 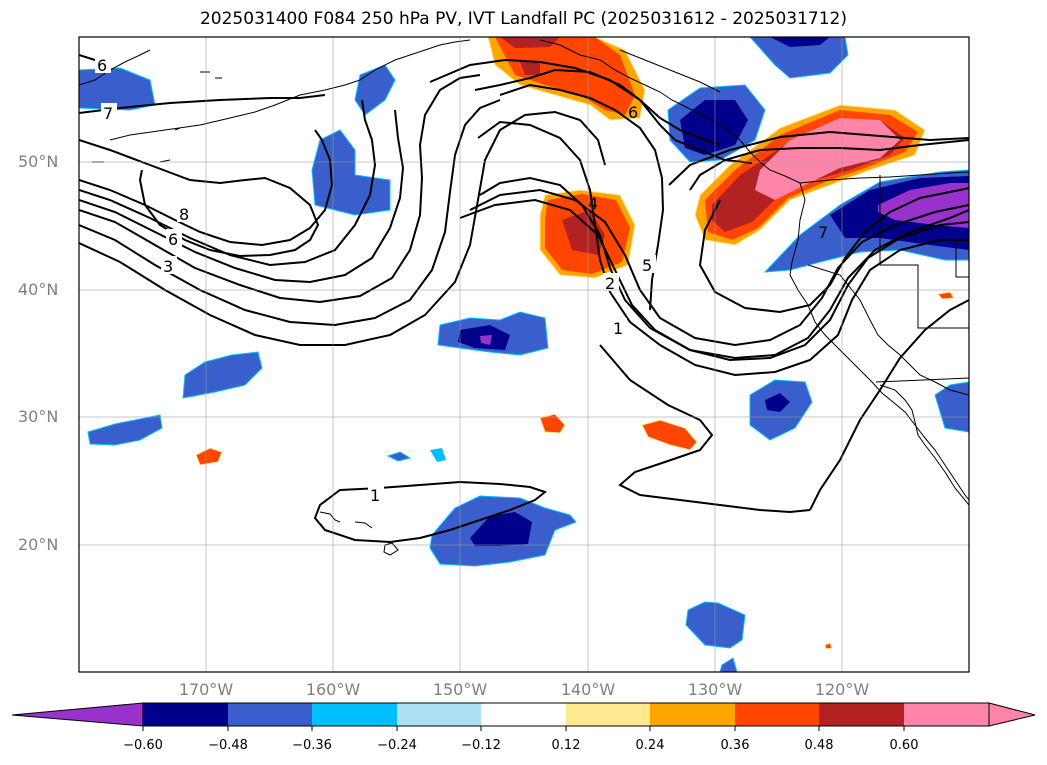 What do you see at coordinates (819, 745) in the screenshot?
I see `colorbar-tick-label: 0.48` at bounding box center [819, 745].